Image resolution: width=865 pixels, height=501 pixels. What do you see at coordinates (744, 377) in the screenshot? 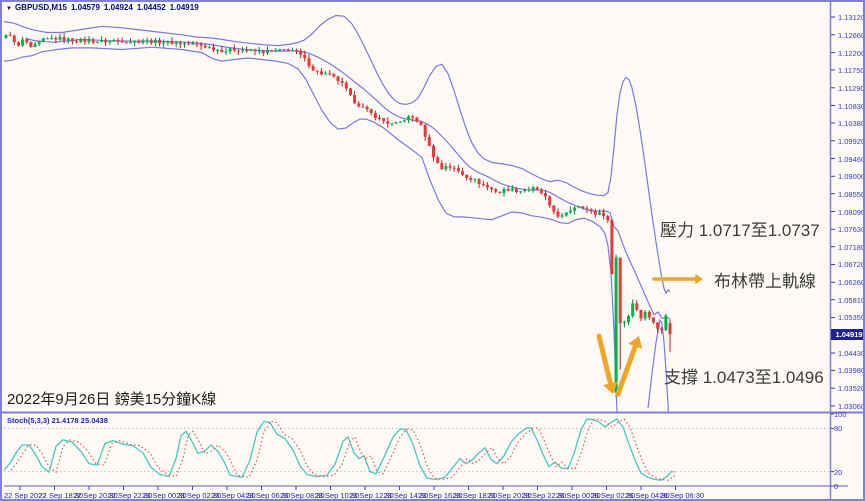
I see `support-annotation: 支撐 1.0473至1.0496` at bounding box center [744, 377].